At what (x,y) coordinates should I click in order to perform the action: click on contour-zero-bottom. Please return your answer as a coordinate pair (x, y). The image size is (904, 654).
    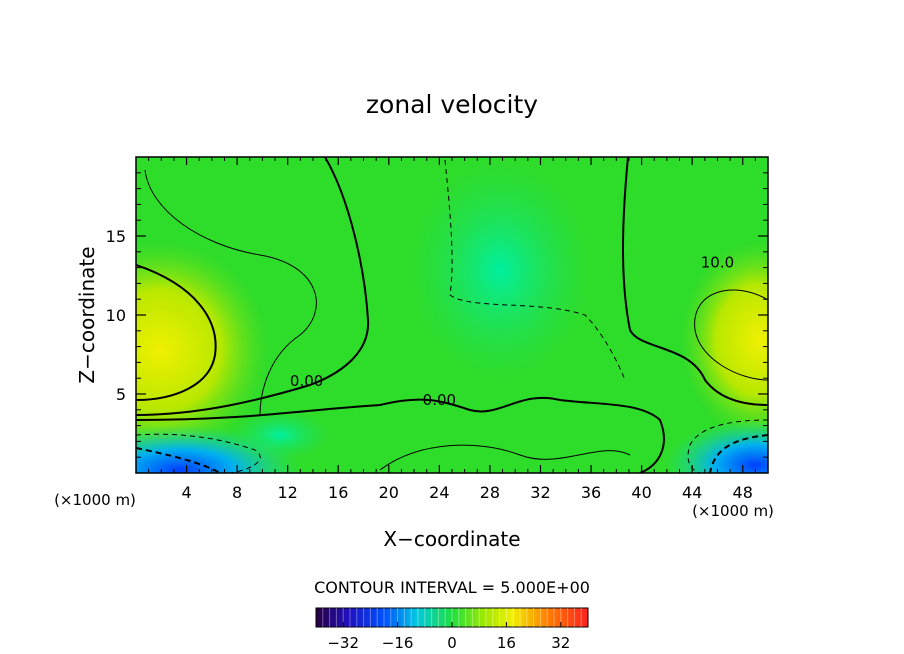
    Looking at the image, I should click on (400, 434).